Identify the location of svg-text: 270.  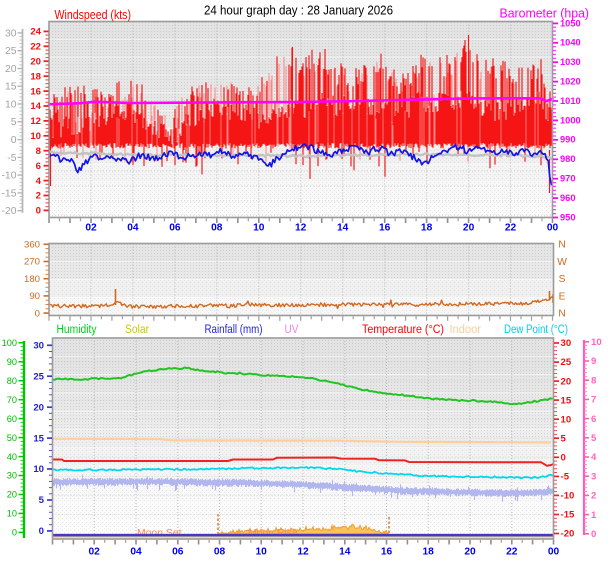
(32, 262).